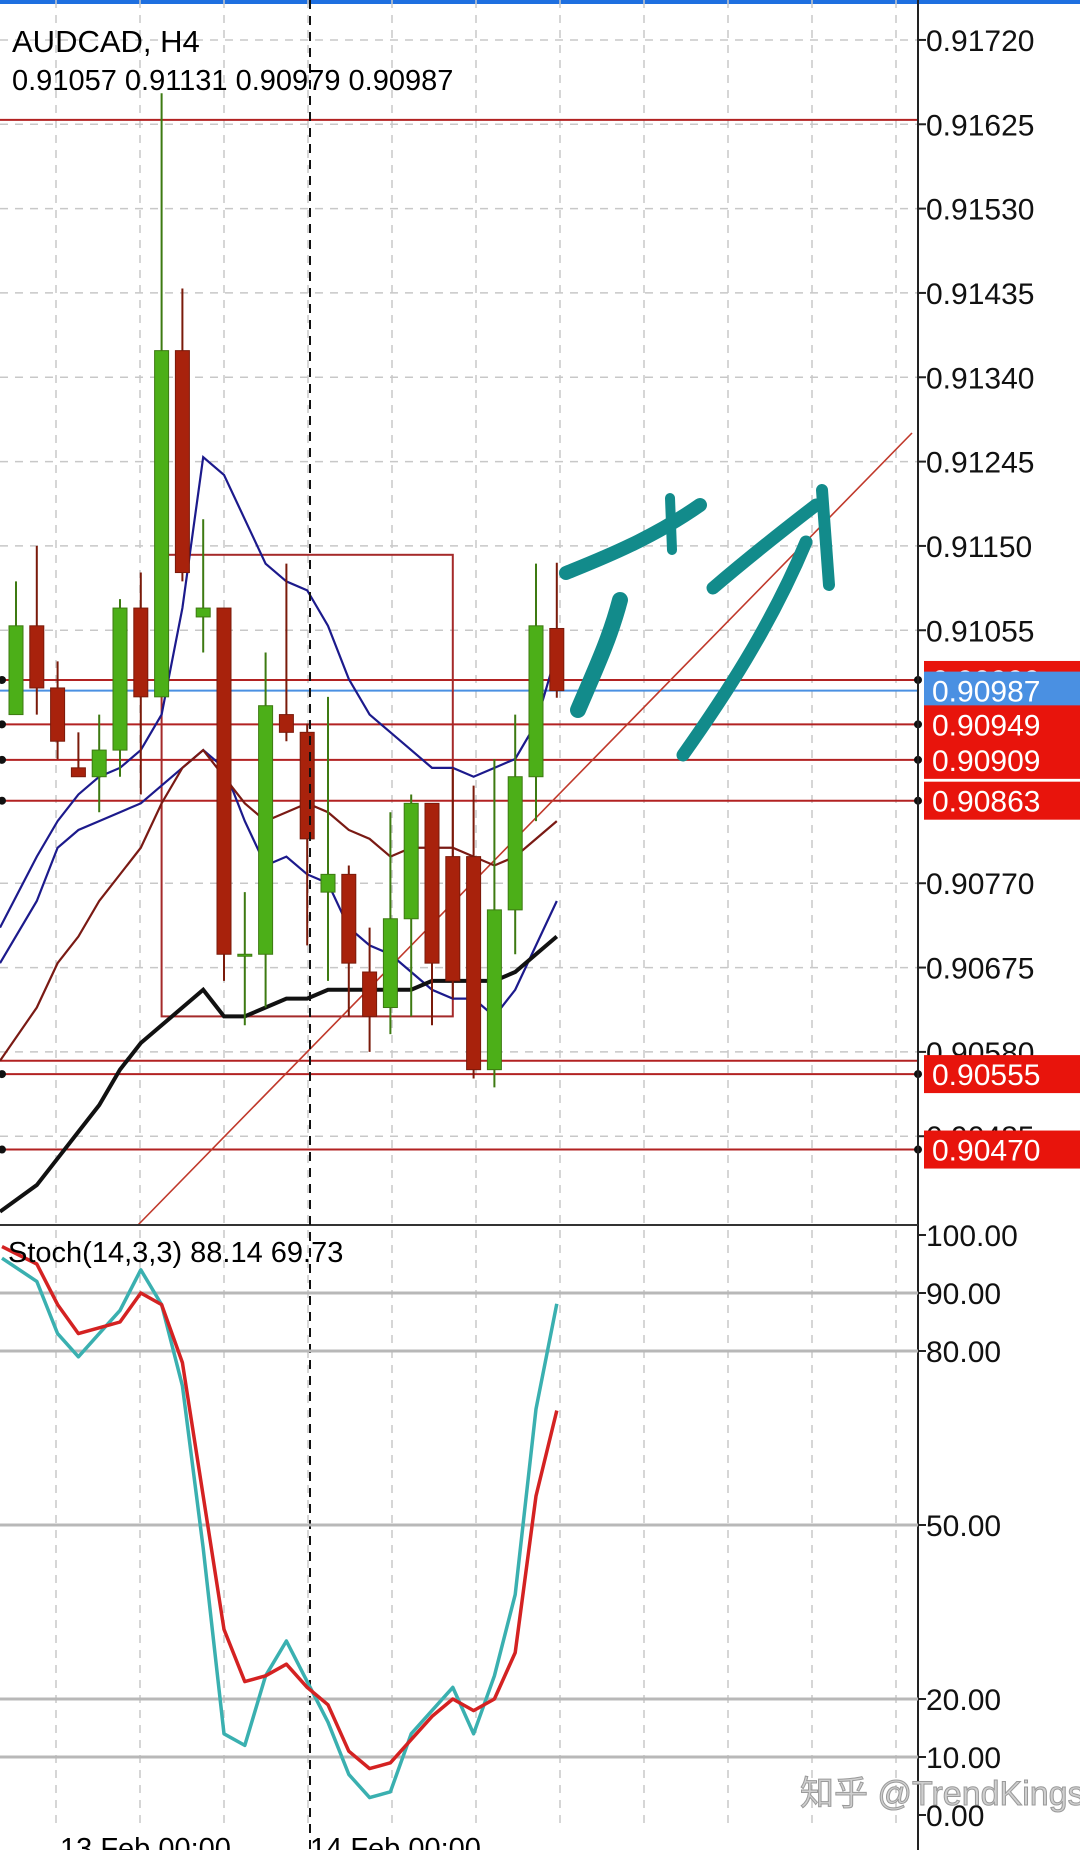 This screenshot has height=1855, width=1080. What do you see at coordinates (980, 210) in the screenshot?
I see `price-tick-label: 0.91530` at bounding box center [980, 210].